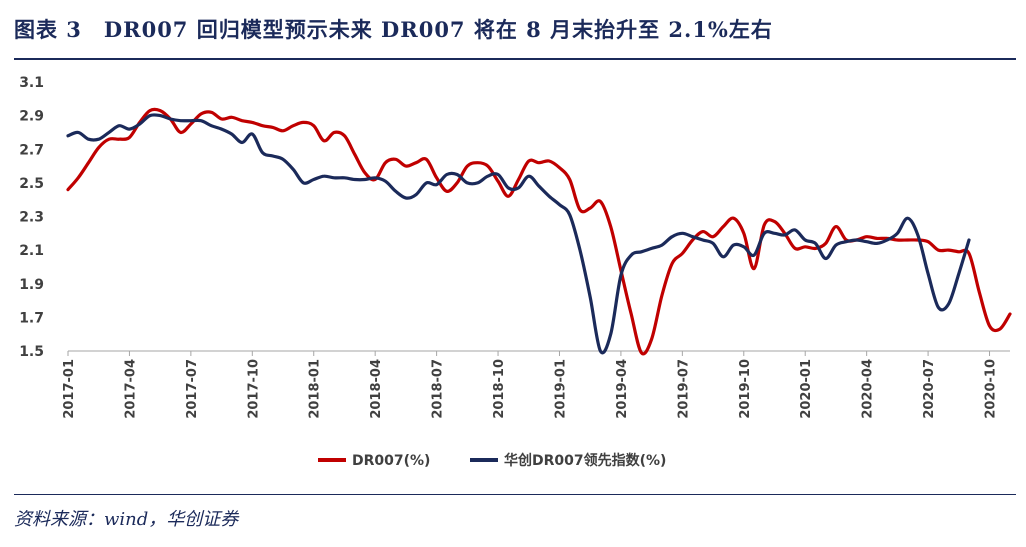  Describe the element at coordinates (192, 389) in the screenshot. I see `x-tick-label: 2017-07` at that location.